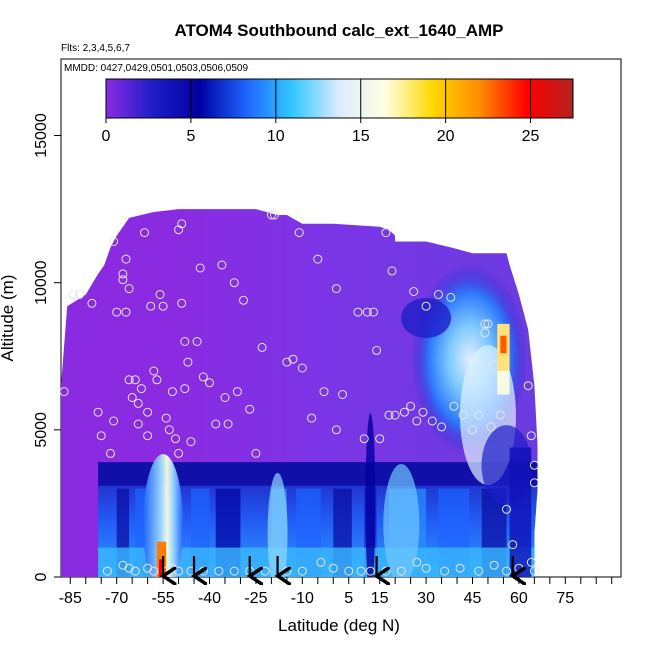 The width and height of the screenshot is (650, 650). What do you see at coordinates (473, 598) in the screenshot?
I see `x-tick-label: 45` at bounding box center [473, 598].